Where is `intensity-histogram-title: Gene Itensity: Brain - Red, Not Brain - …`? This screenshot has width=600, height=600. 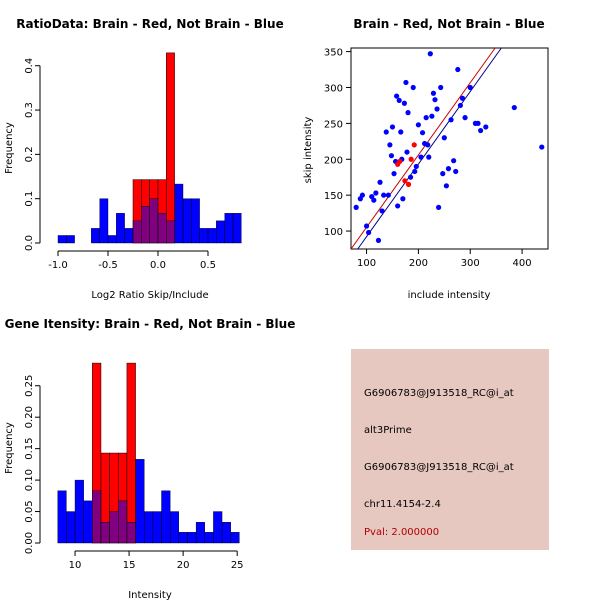 intensity-histogram-title: Gene Itensity: Brain - Red, Not Brain - … is located at coordinates (150, 324).